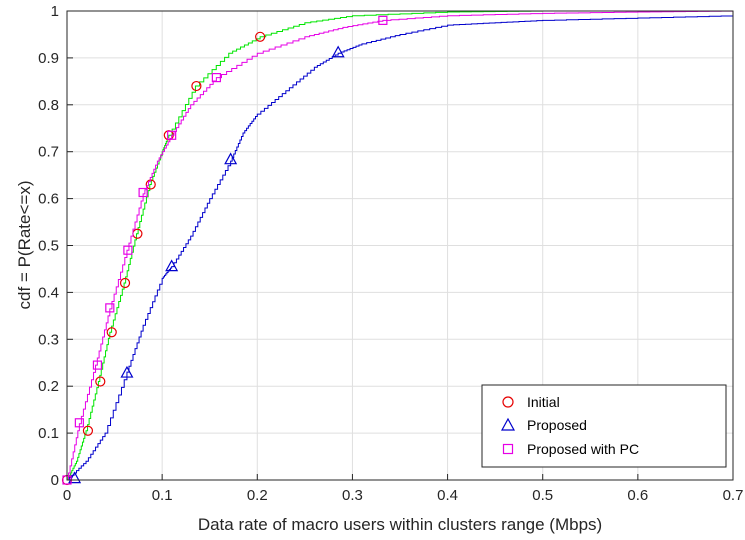 This screenshot has width=745, height=540. Describe the element at coordinates (733, 495) in the screenshot. I see `x-tick-label: 0.7` at that location.